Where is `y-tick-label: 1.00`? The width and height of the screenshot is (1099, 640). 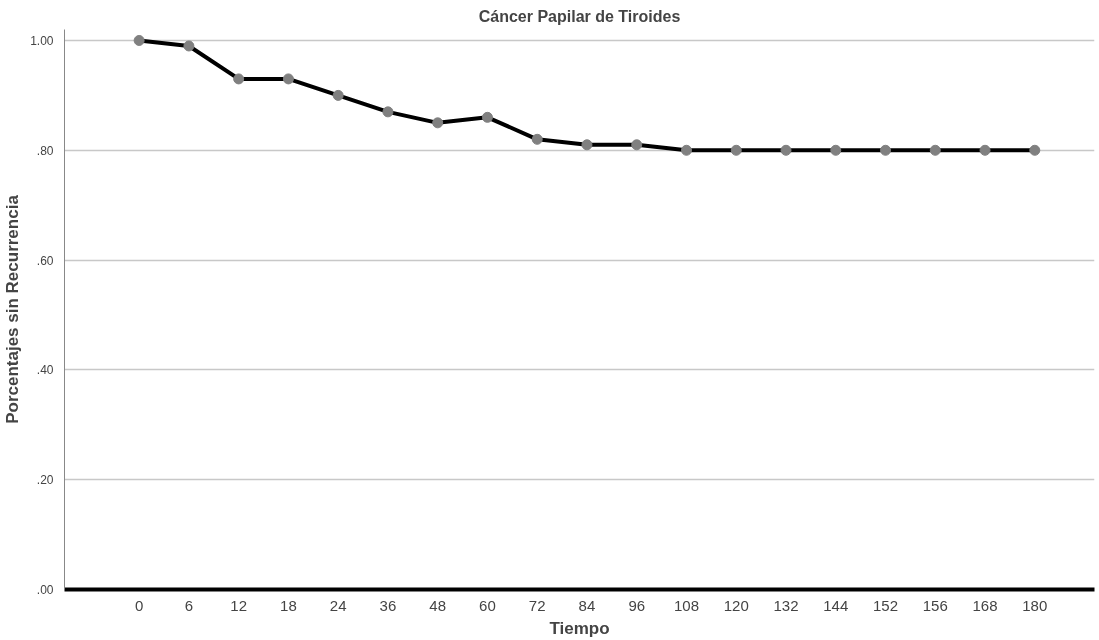 y-tick-label: 1.00 is located at coordinates (42, 40).